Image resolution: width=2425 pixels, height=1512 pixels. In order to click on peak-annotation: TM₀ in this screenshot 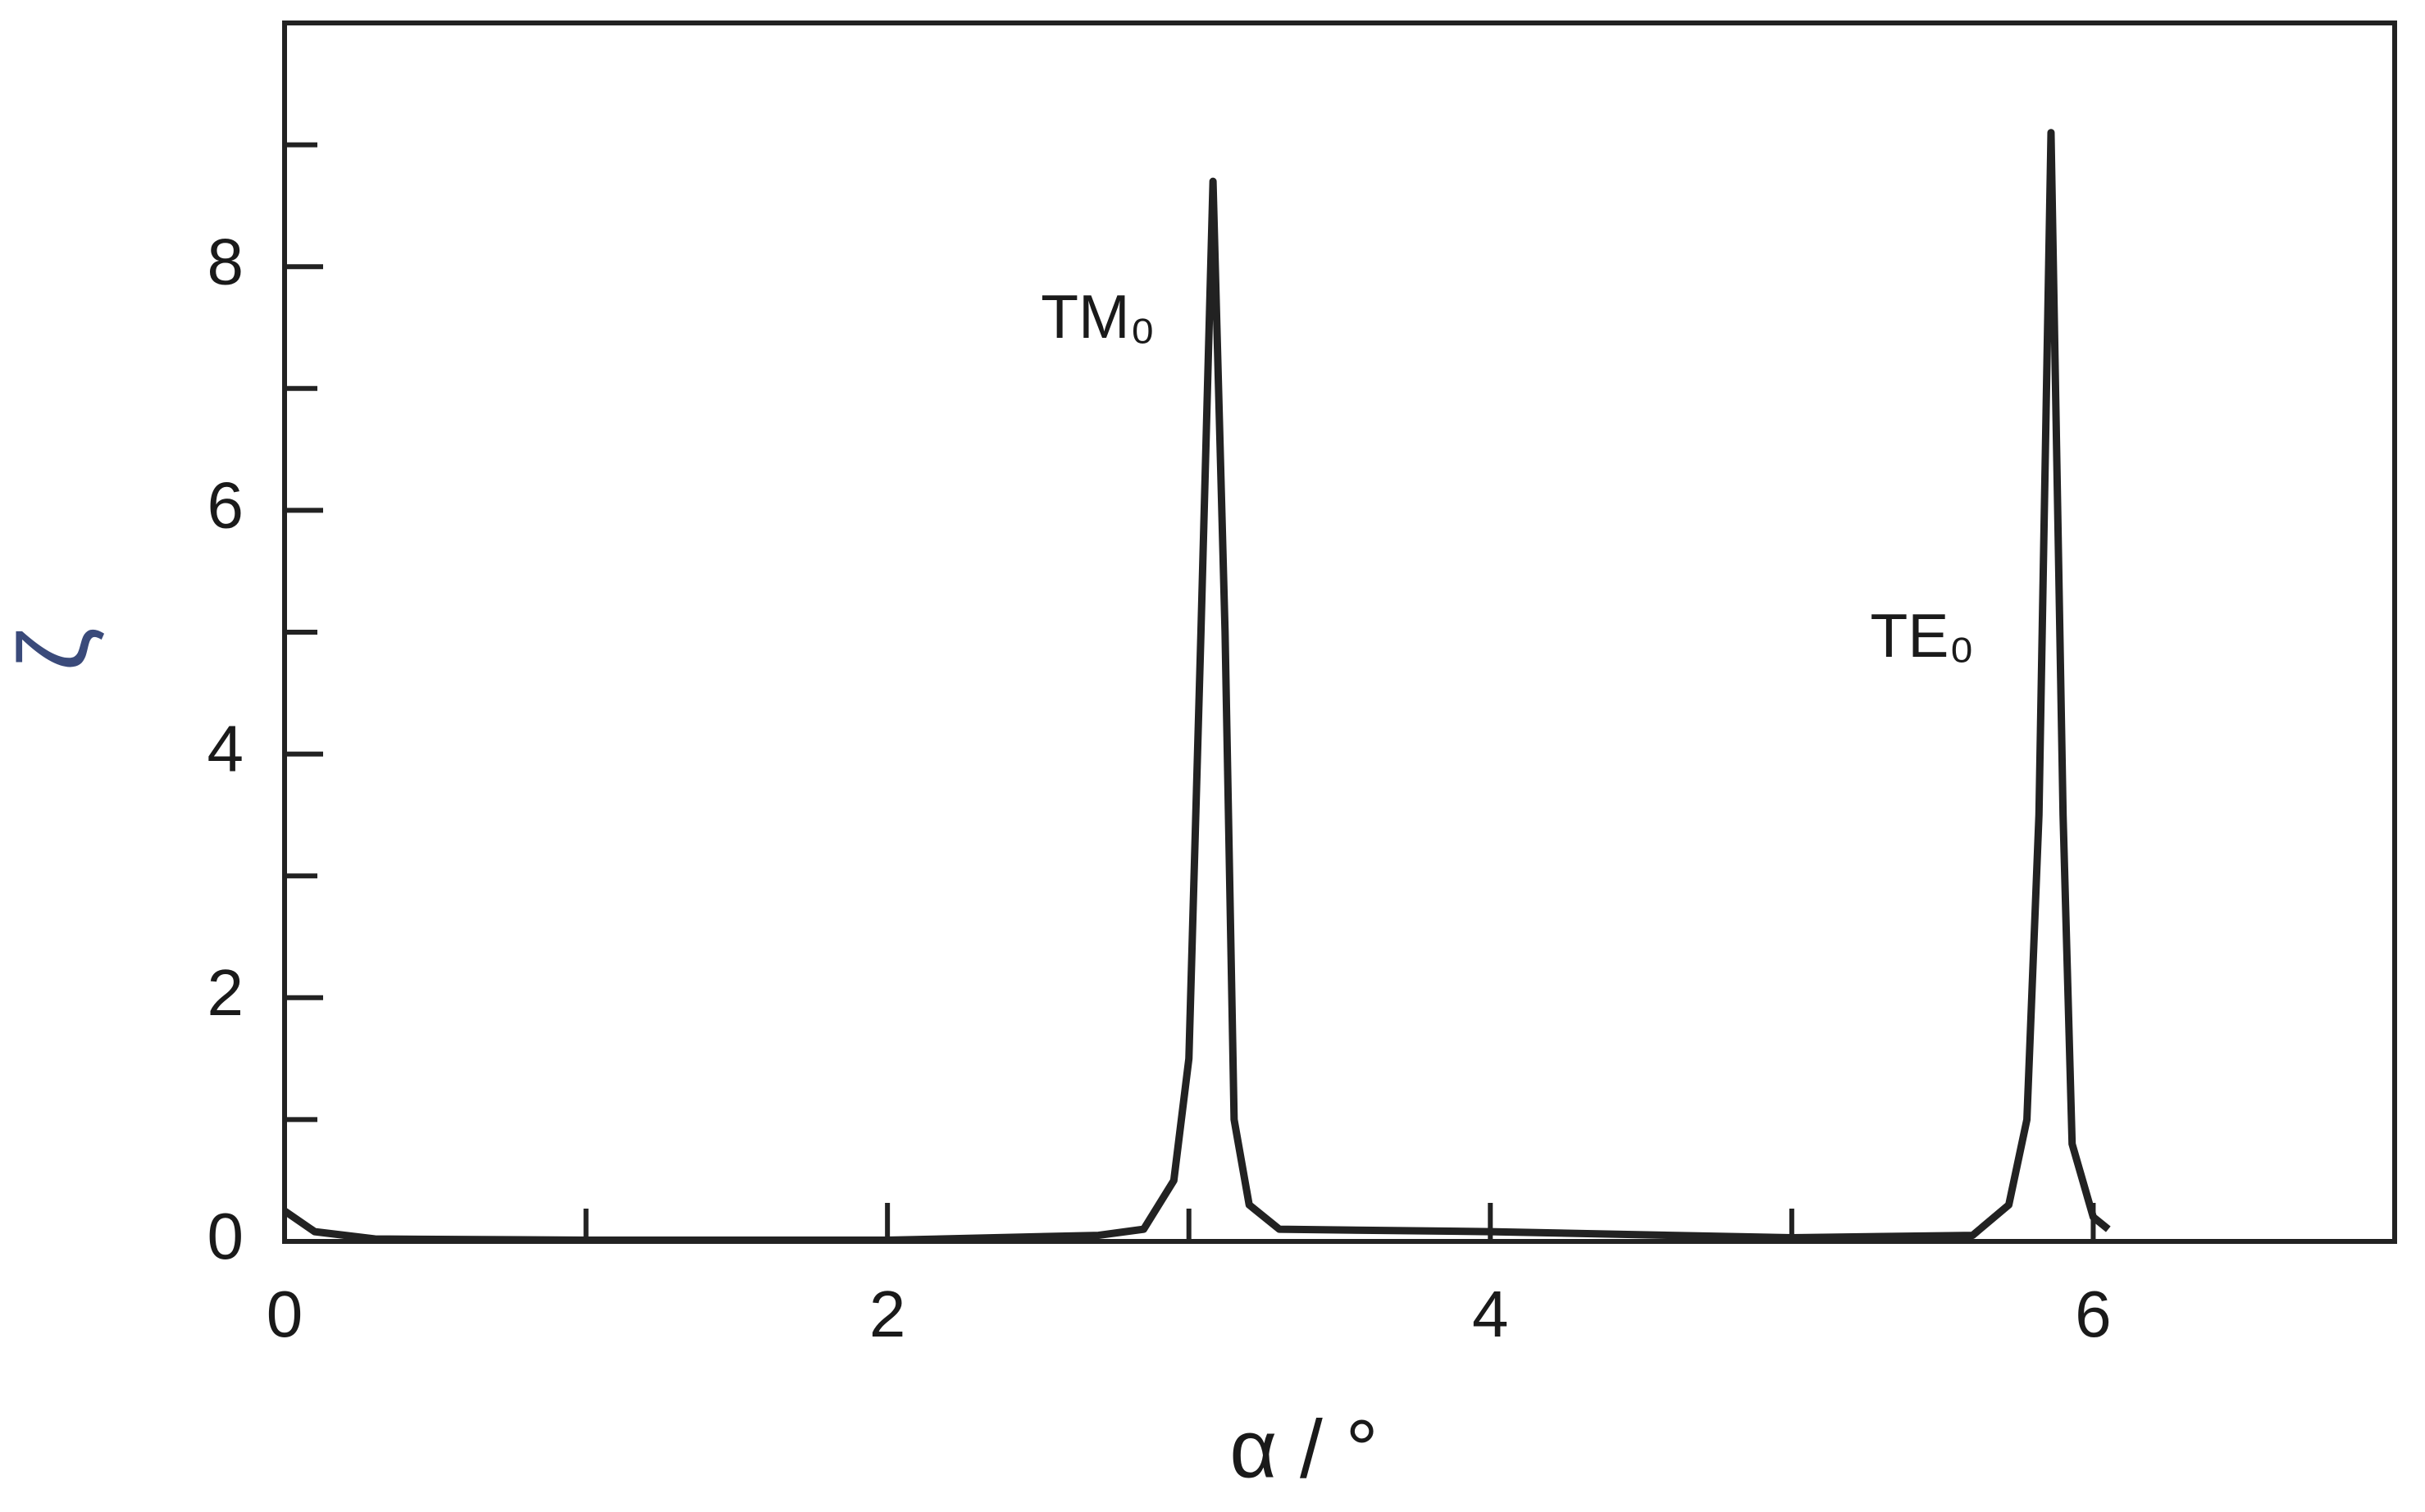, I will do `click(1098, 316)`.